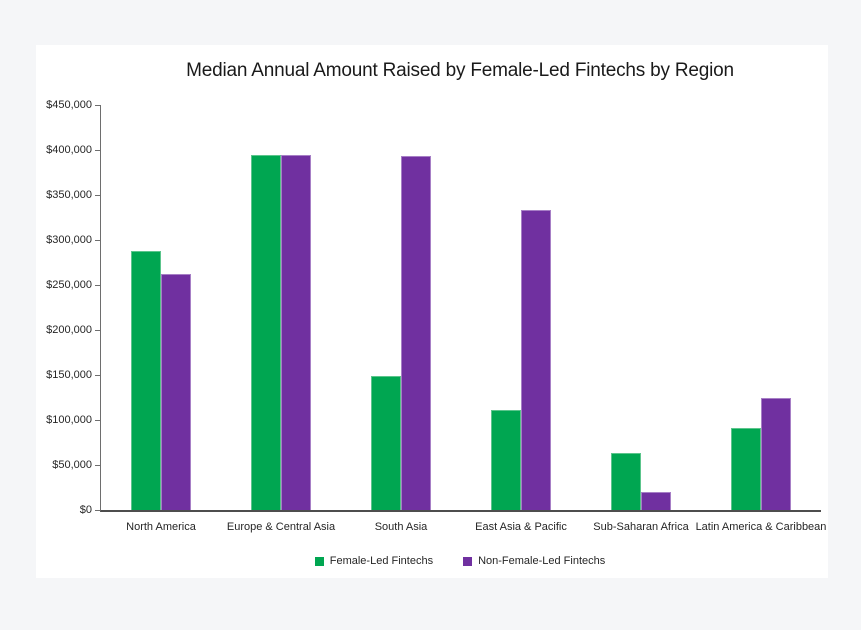  Describe the element at coordinates (506, 460) in the screenshot. I see `bar-female-led-fintechs-east-asia-pacific` at that location.